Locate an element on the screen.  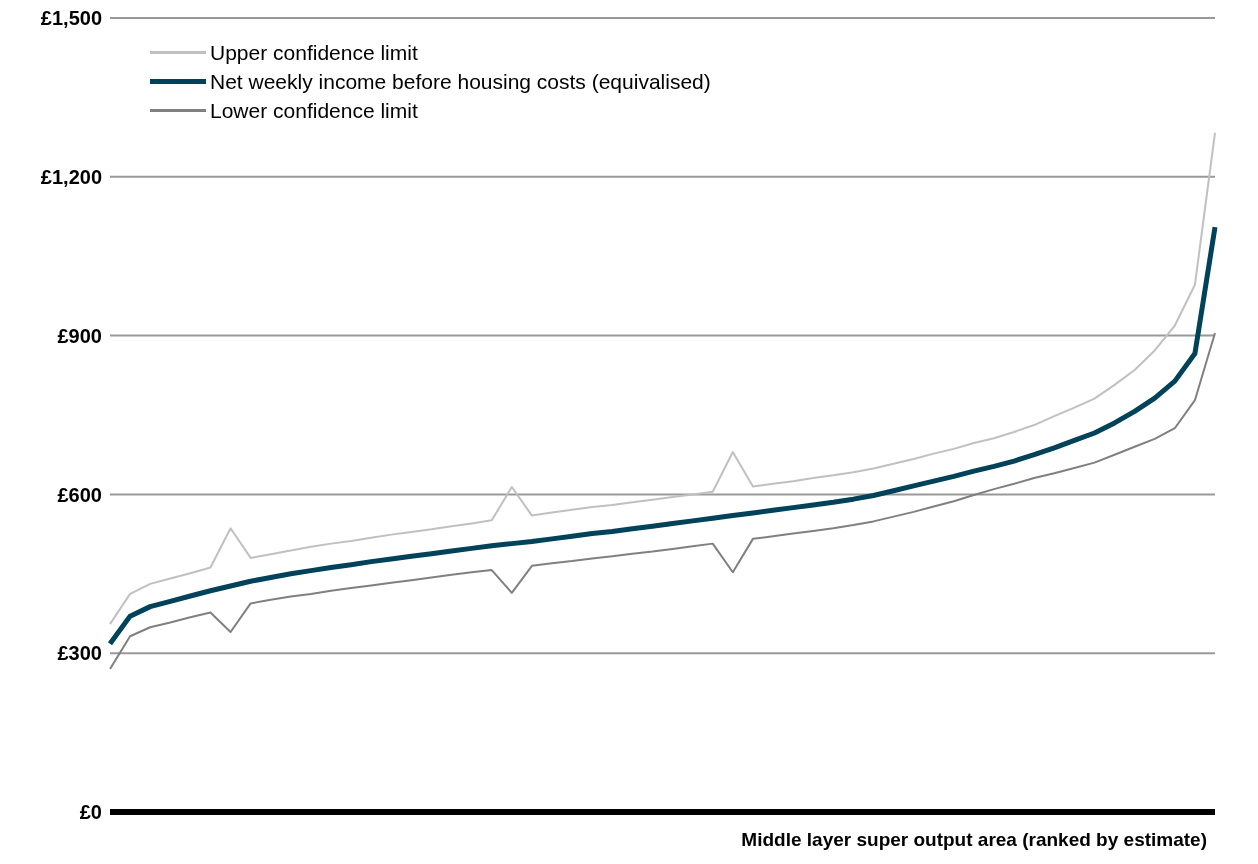
legend-label: Upper confidence limit is located at coordinates (314, 53).